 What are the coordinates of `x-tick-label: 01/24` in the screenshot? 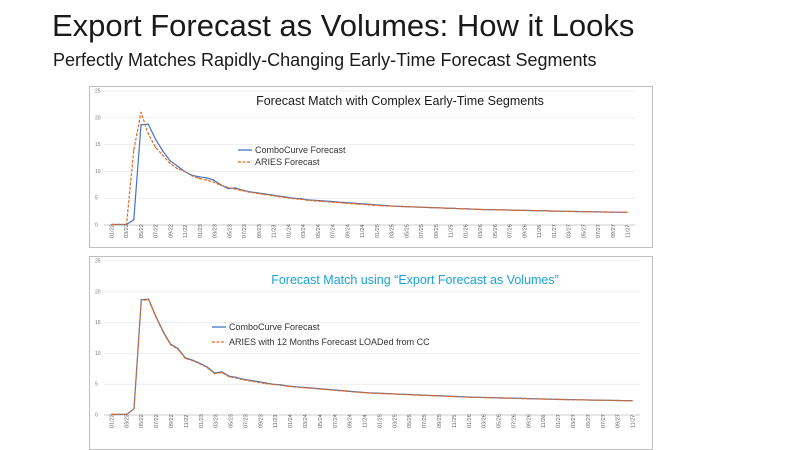 It's located at (289, 231).